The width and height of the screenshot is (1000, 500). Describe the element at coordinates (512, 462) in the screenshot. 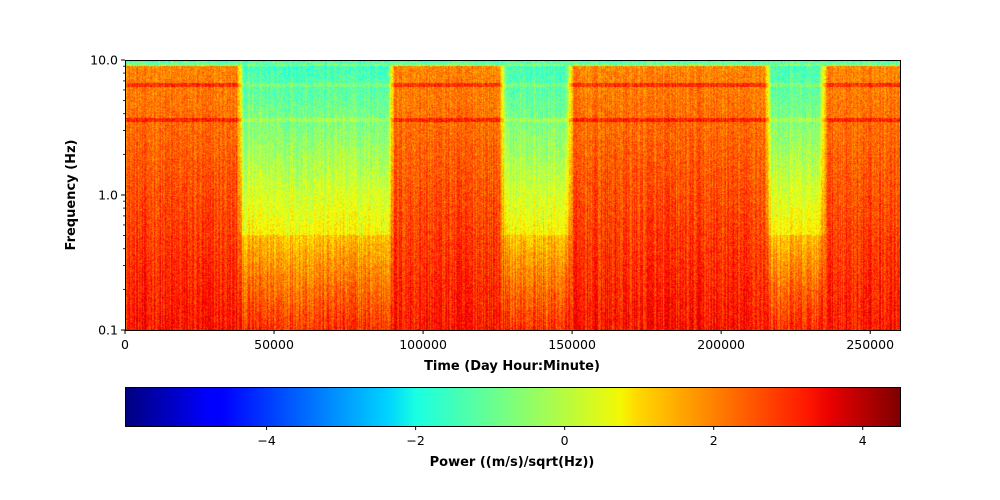

I see `colorbar-title: Power ((m/s)/sqrt(Hz))` at that location.